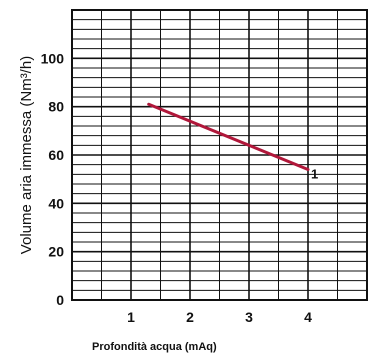 This screenshot has height=356, width=371. I want to click on y-tick-label: 100, so click(53, 58).